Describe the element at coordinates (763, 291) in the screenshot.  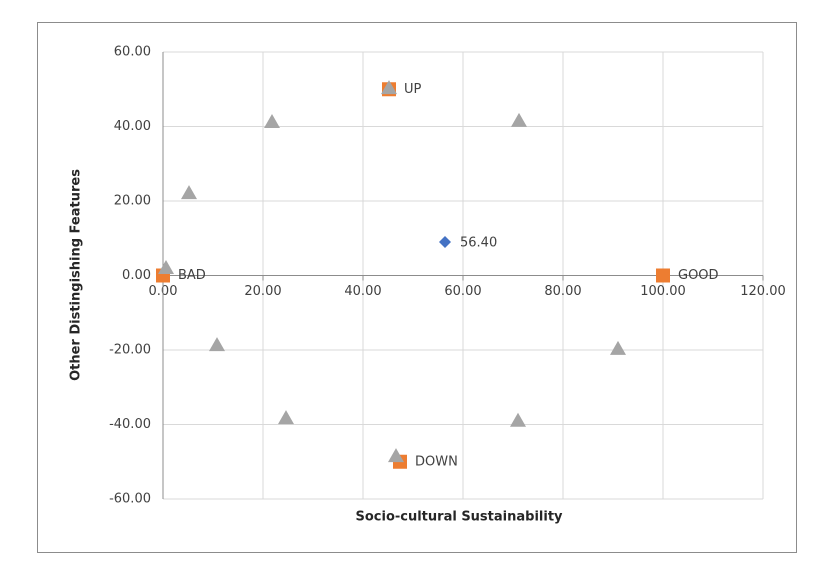
I see `x-tick-label: 120.00` at that location.